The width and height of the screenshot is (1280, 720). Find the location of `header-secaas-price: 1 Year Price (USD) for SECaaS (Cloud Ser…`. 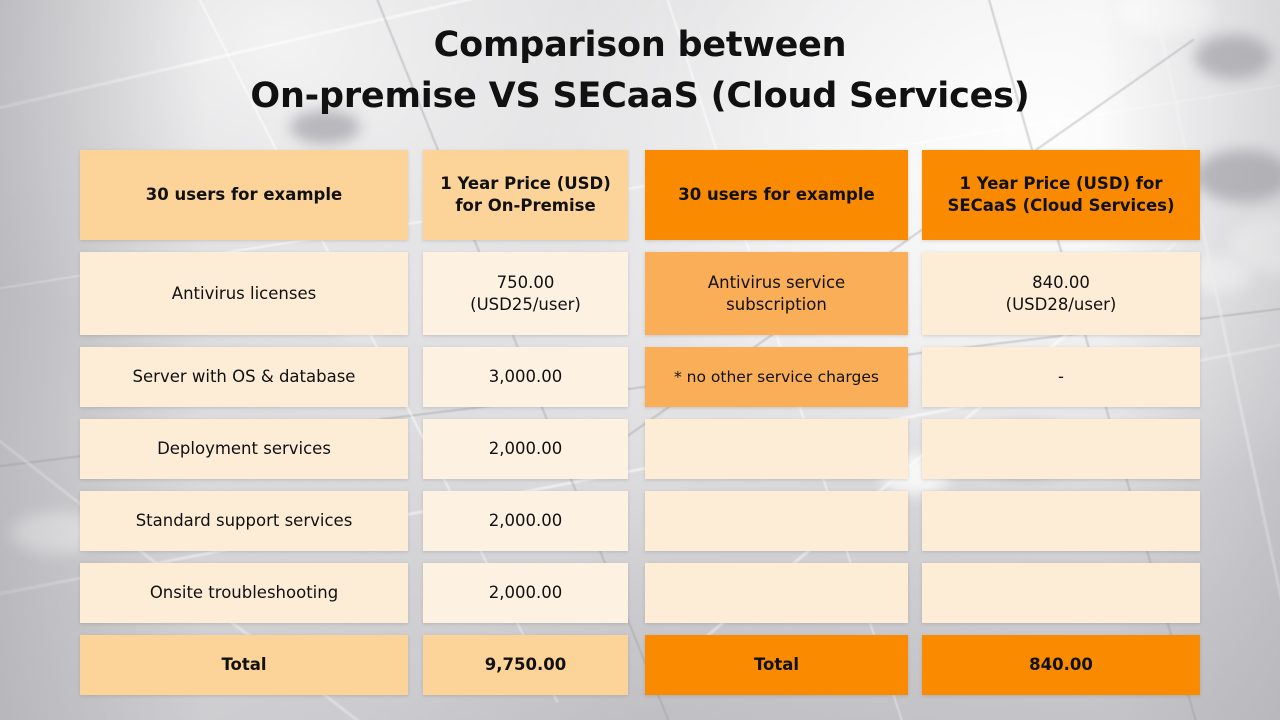

header-secaas-price: 1 Year Price (USD) for SECaaS (Cloud Ser… is located at coordinates (1061, 195).